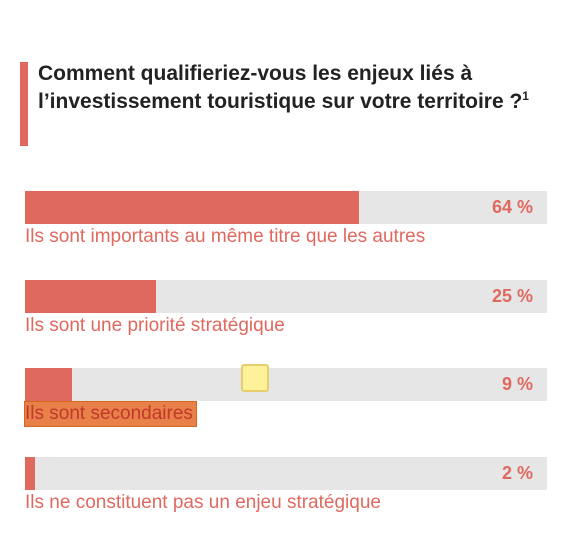 This screenshot has height=538, width=568. What do you see at coordinates (286, 384) in the screenshot?
I see `bar-track: 9 %` at bounding box center [286, 384].